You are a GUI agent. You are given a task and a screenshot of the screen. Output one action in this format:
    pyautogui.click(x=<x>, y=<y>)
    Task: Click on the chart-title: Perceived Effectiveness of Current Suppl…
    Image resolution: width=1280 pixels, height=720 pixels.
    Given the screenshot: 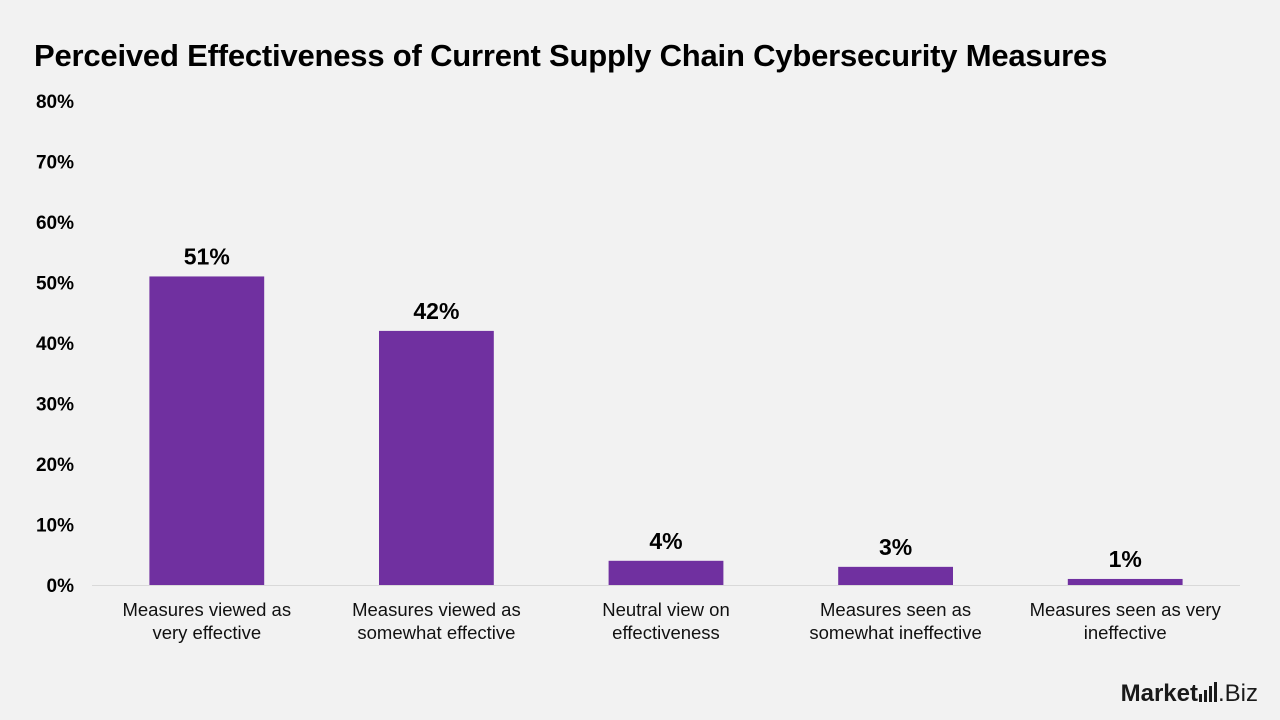 What is the action you would take?
    pyautogui.click(x=571, y=55)
    